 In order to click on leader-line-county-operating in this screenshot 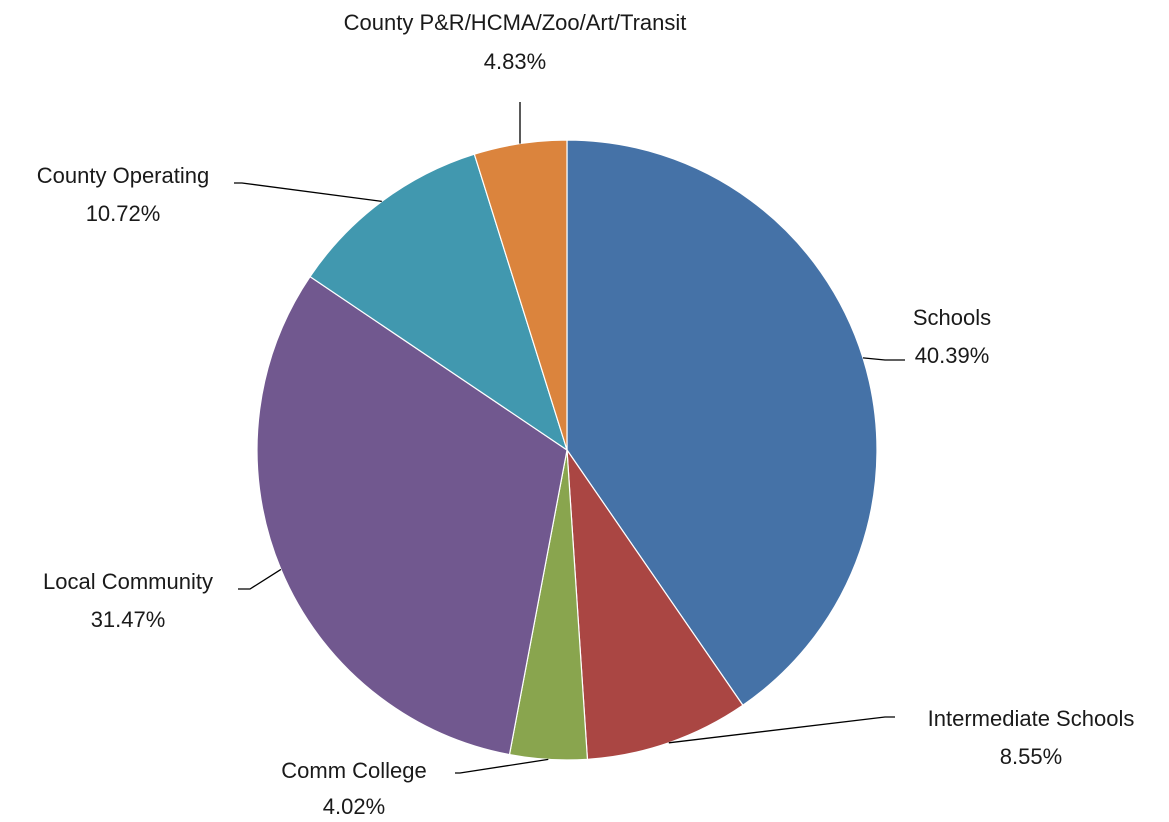, I will do `click(308, 192)`.